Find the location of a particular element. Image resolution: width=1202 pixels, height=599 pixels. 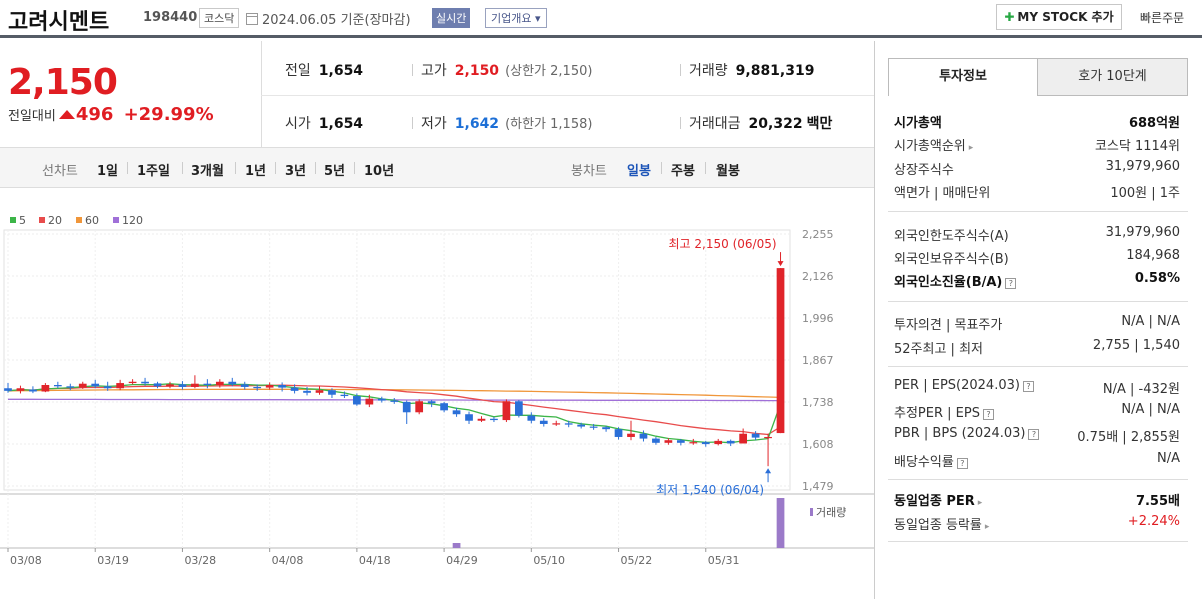

upper-limit: (상한가 2,150) is located at coordinates (549, 71).